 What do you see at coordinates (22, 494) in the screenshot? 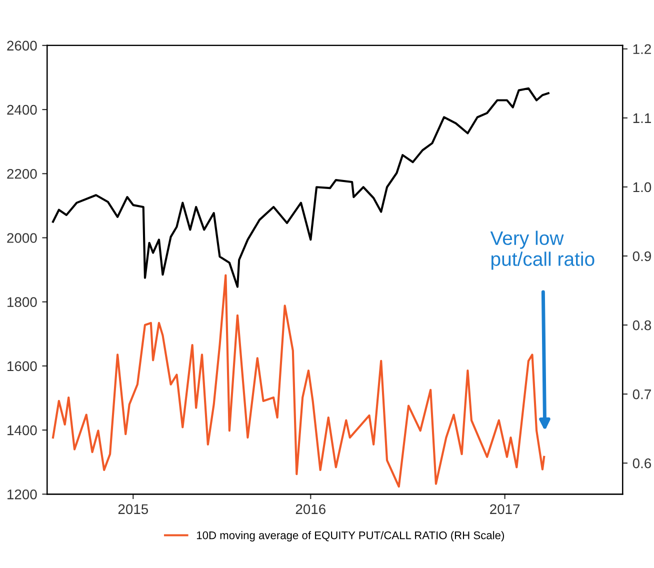
I see `y-tick-label: 1200` at bounding box center [22, 494].